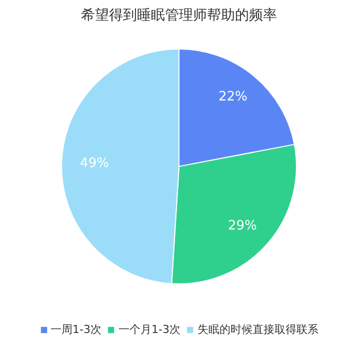  Describe the element at coordinates (242, 226) in the screenshot. I see `data-label: 29%` at that location.